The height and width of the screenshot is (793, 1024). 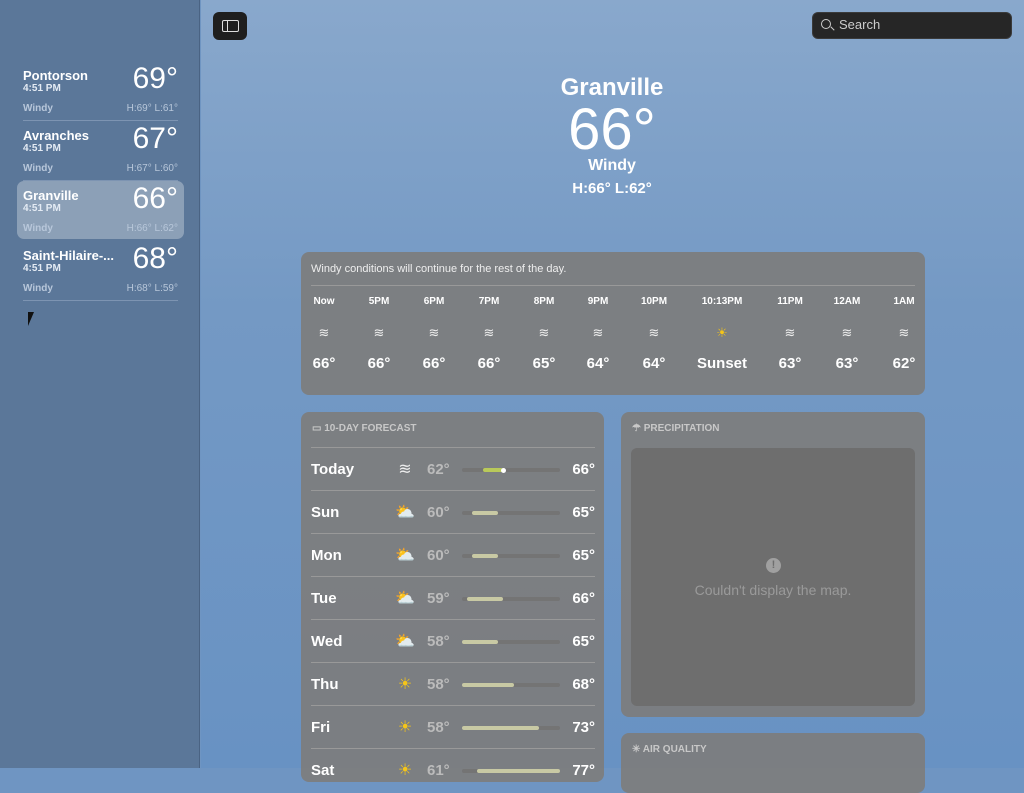 What do you see at coordinates (100, 210) in the screenshot?
I see `location-item: Granville 4:51 PM 66° Windy H:66° L:62°` at bounding box center [100, 210].